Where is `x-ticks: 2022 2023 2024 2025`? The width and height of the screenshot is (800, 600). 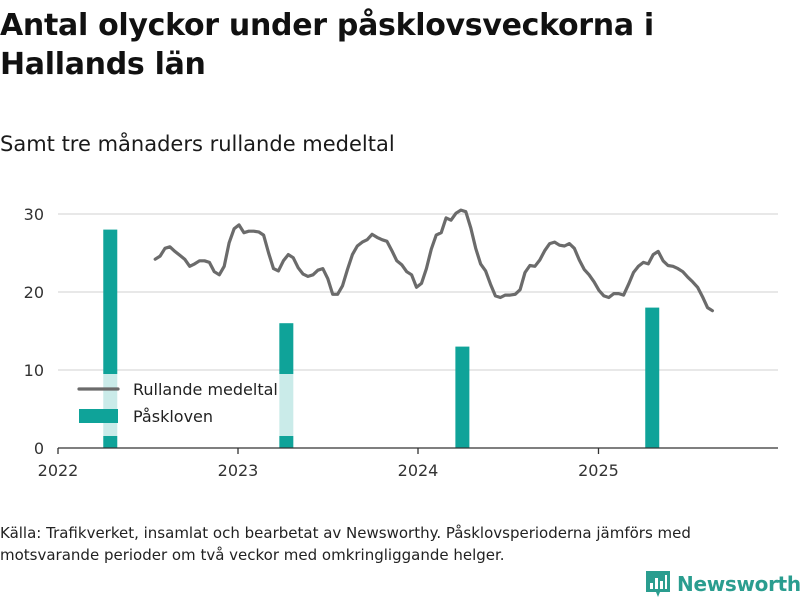 x-ticks: 2022 2023 2024 2025 is located at coordinates (328, 464).